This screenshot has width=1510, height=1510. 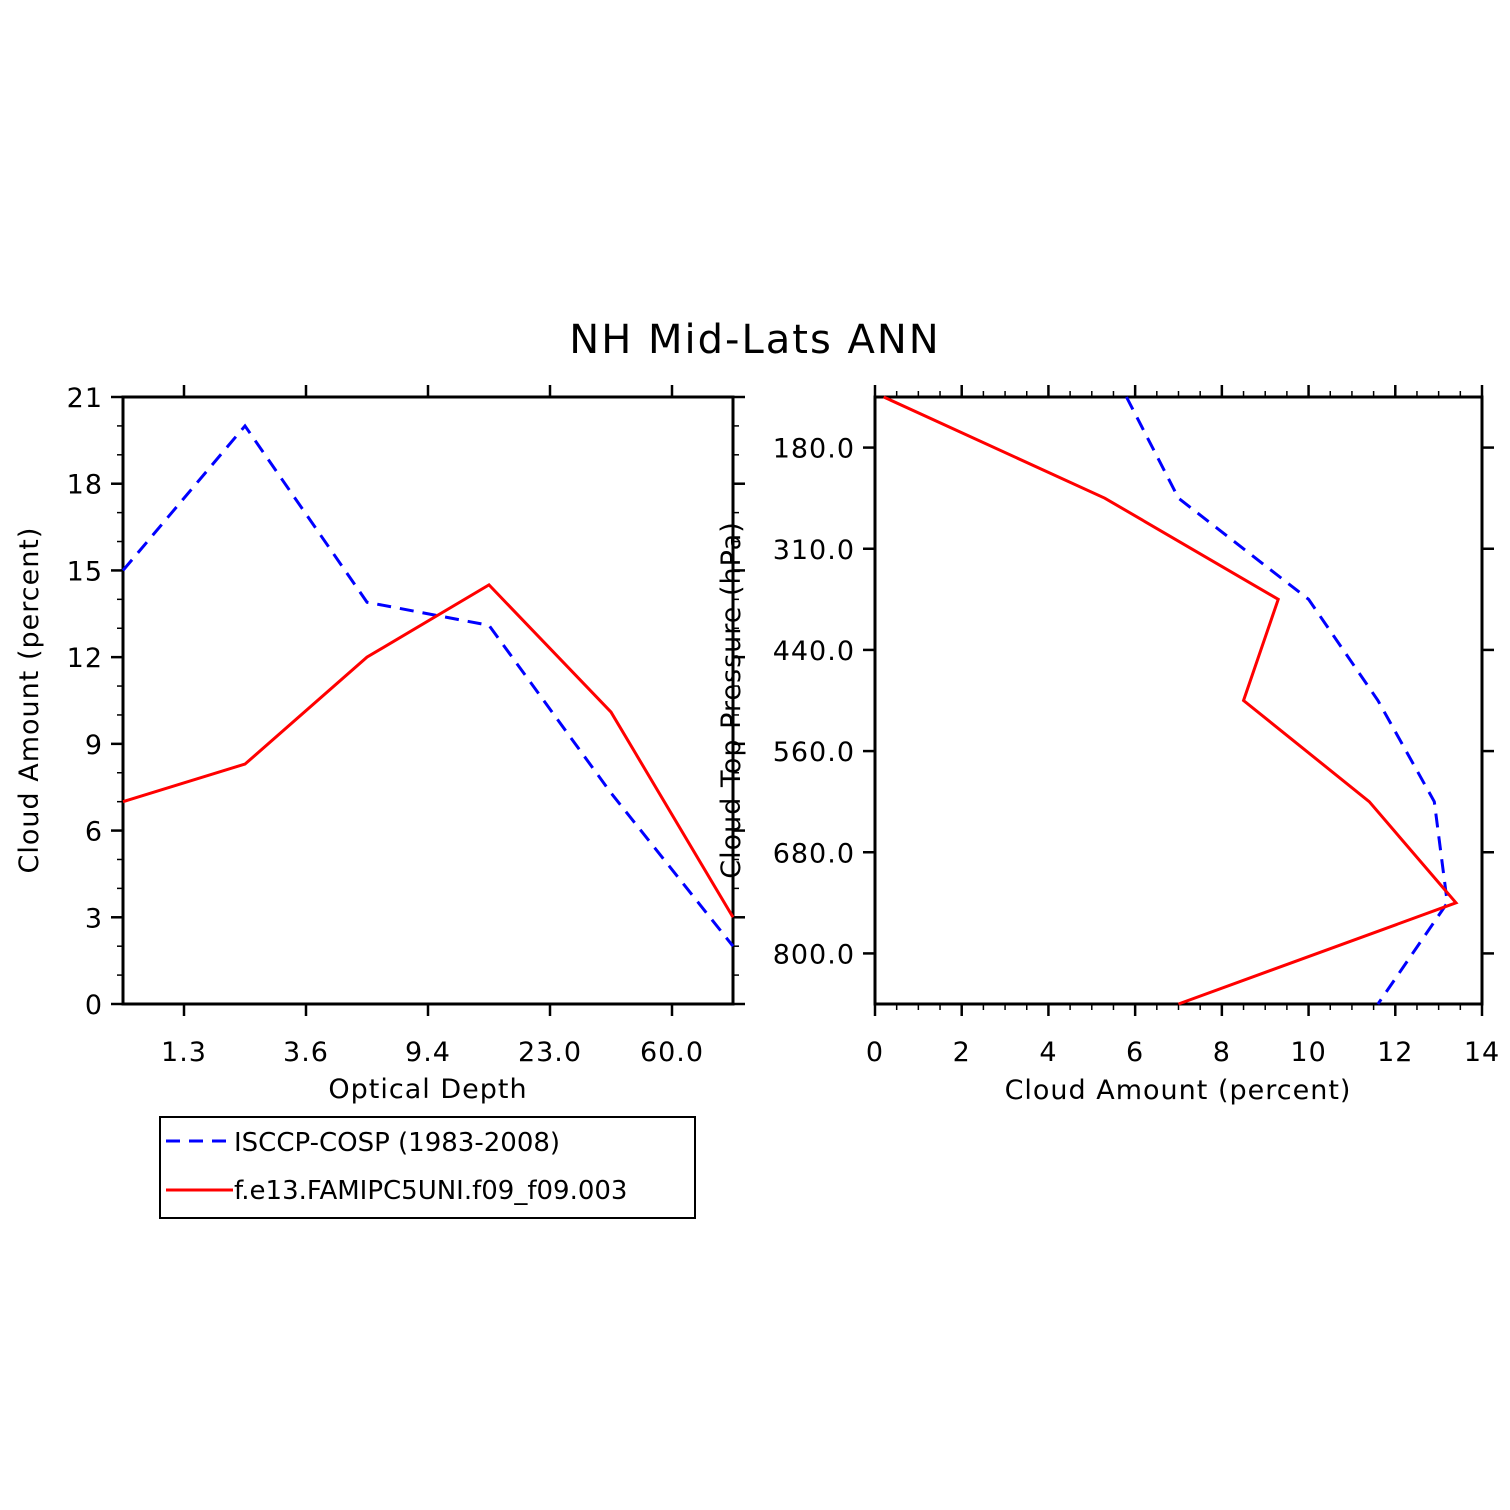 I want to click on left-y-tick-label: 21, so click(x=85, y=398).